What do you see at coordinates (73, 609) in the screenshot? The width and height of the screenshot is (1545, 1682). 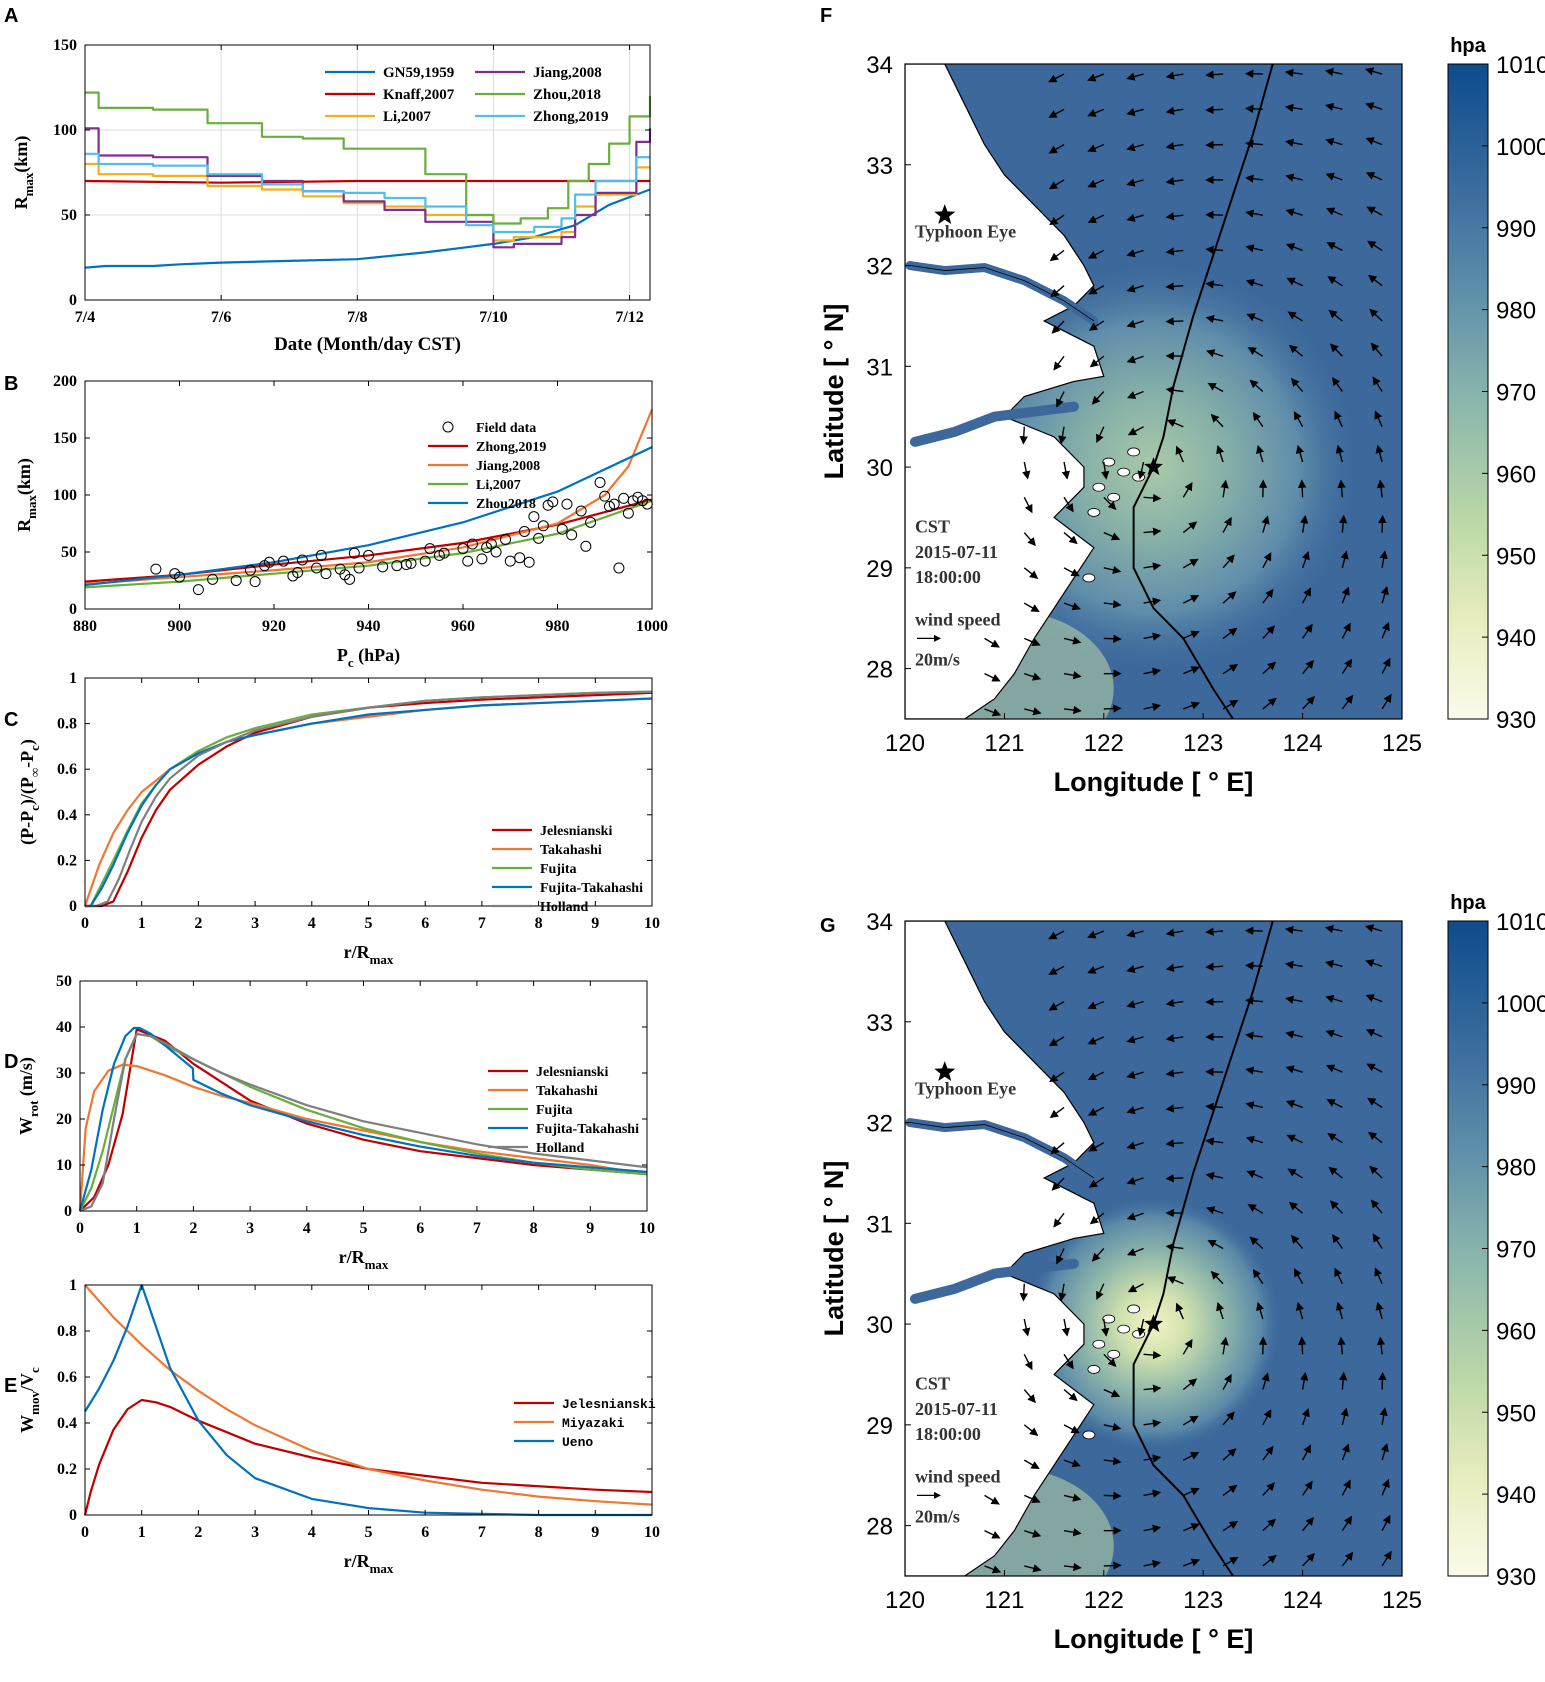 I see `y-tick-label: 0` at bounding box center [73, 609].